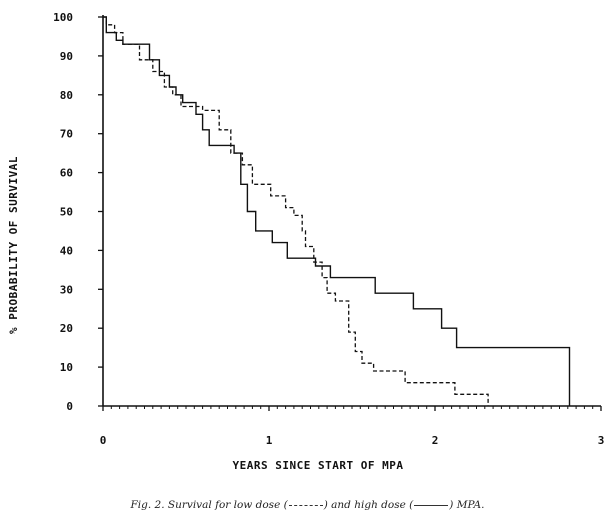 The image size is (615, 525). I want to click on caption-prefix: Fig. 2. Survival for low dose (, so click(209, 505).